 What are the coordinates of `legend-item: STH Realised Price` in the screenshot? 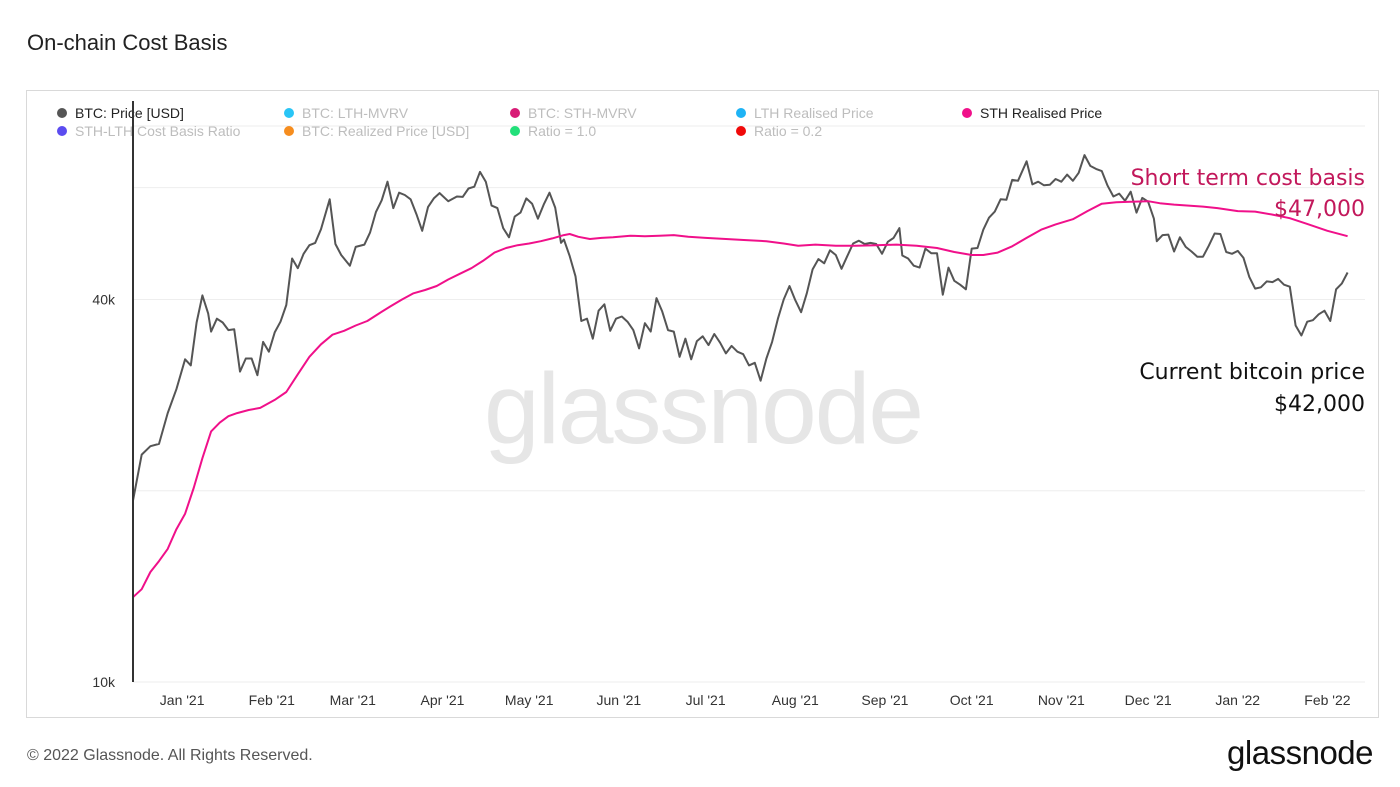 It's located at (1041, 113).